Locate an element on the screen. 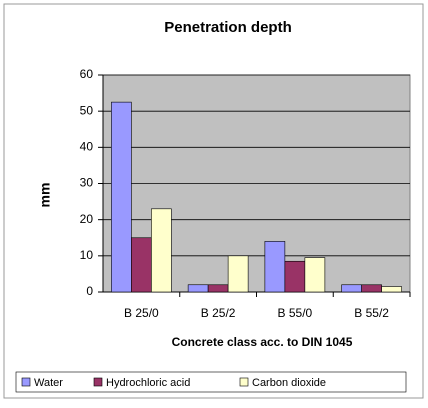 Image resolution: width=428 pixels, height=408 pixels. x-tick-label: B 55/2 is located at coordinates (371, 313).